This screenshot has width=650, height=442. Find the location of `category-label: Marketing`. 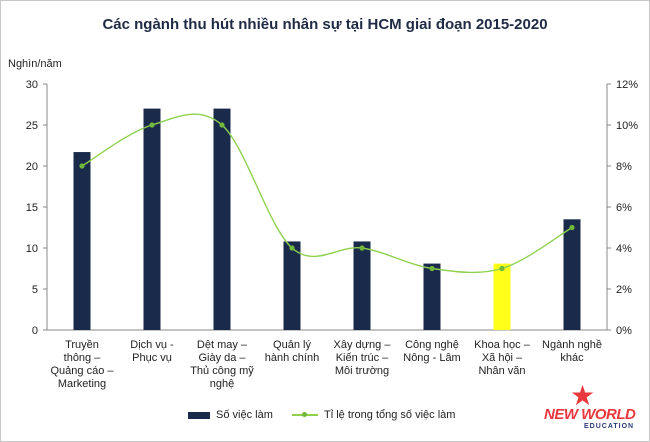

category-label: Marketing is located at coordinates (82, 384).